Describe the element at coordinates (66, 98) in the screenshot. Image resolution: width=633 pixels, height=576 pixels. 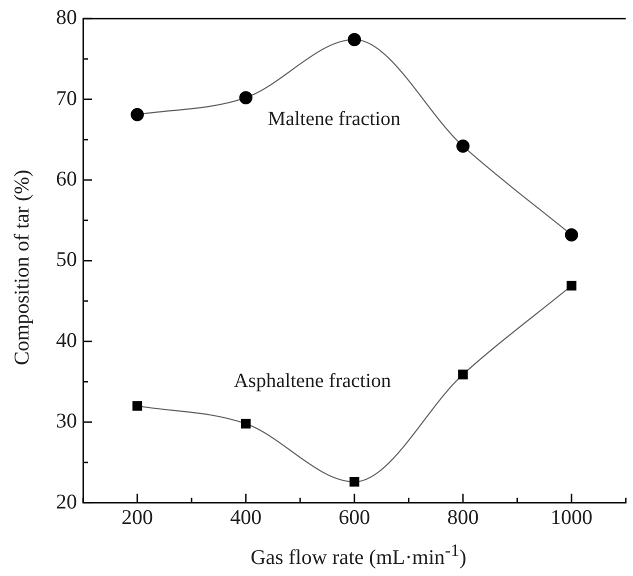
I see `y-tick-label: 70` at that location.